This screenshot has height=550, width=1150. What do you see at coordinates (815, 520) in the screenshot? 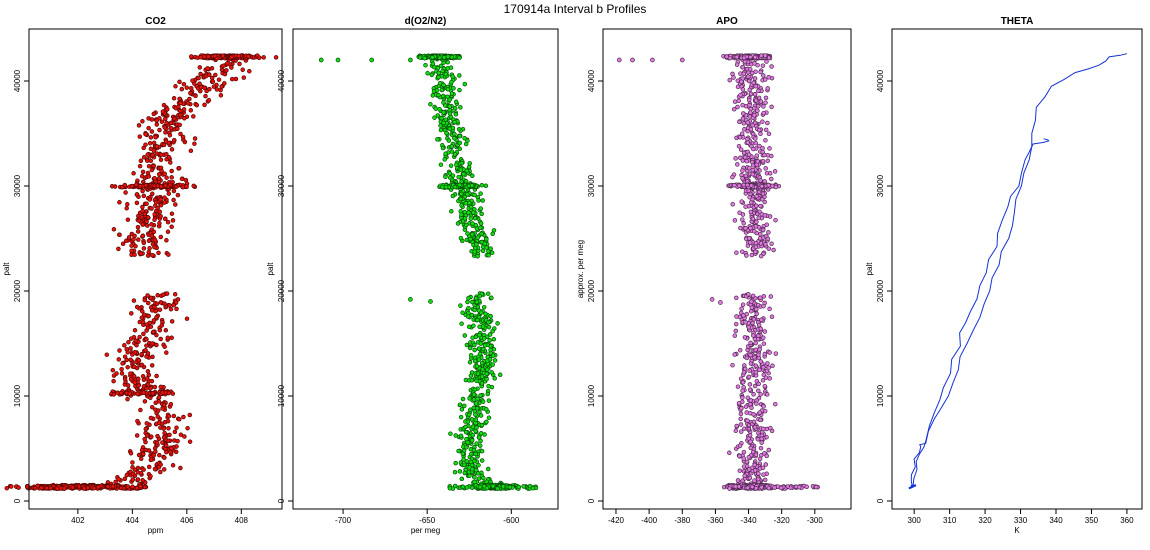
I see `x-tick-label: -300` at bounding box center [815, 520].